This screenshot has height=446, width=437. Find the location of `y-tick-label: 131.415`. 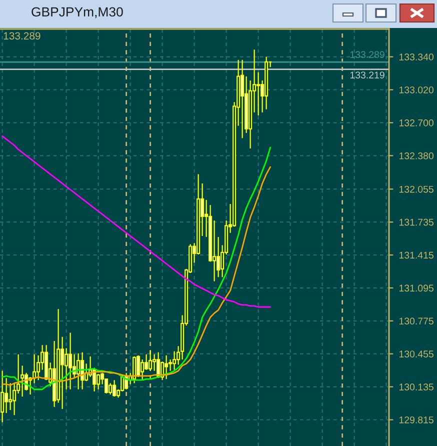

y-tick-label: 131.415 is located at coordinates (416, 255).